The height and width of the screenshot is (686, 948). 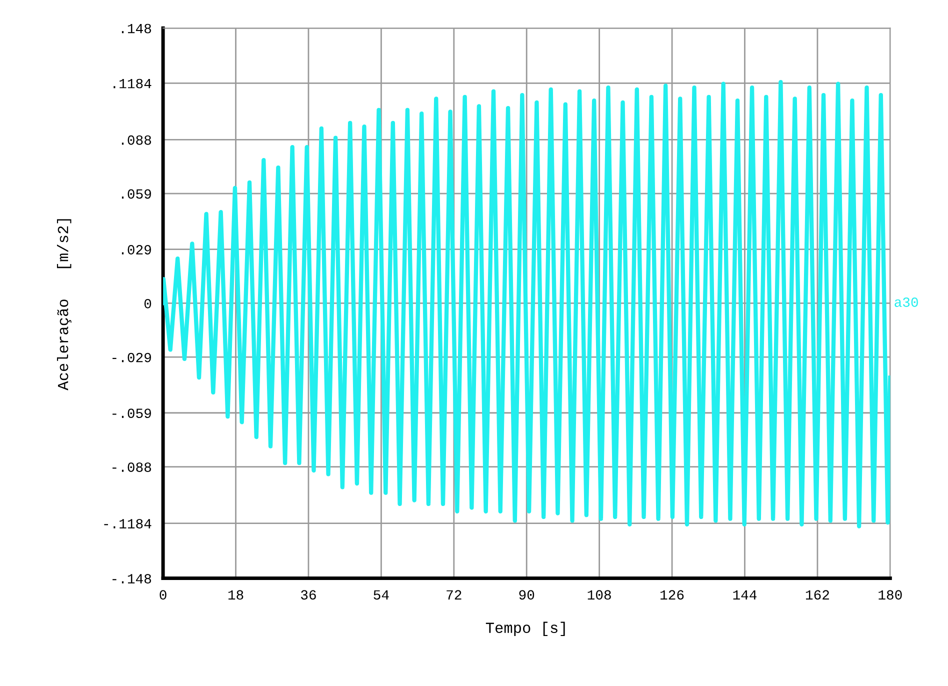 What do you see at coordinates (137, 140) in the screenshot?
I see `y-tick-label: .088` at bounding box center [137, 140].